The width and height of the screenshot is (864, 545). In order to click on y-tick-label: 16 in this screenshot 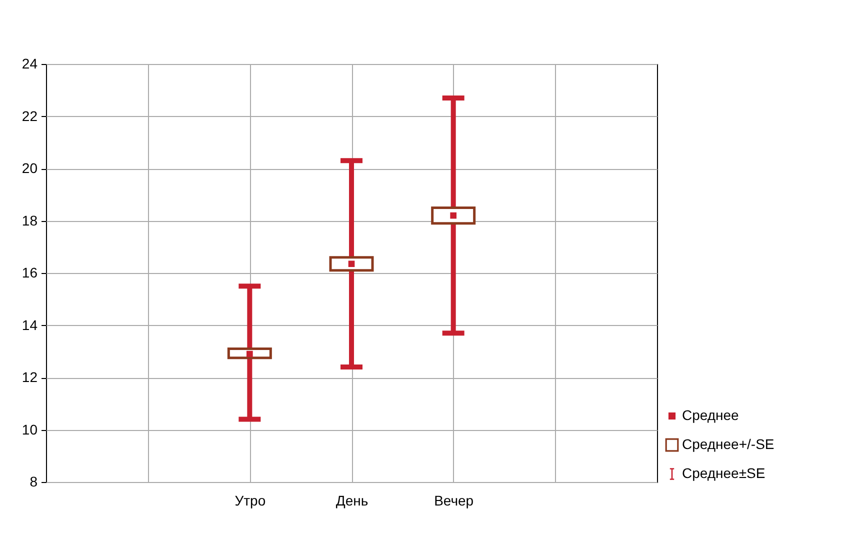, I will do `click(30, 272)`.